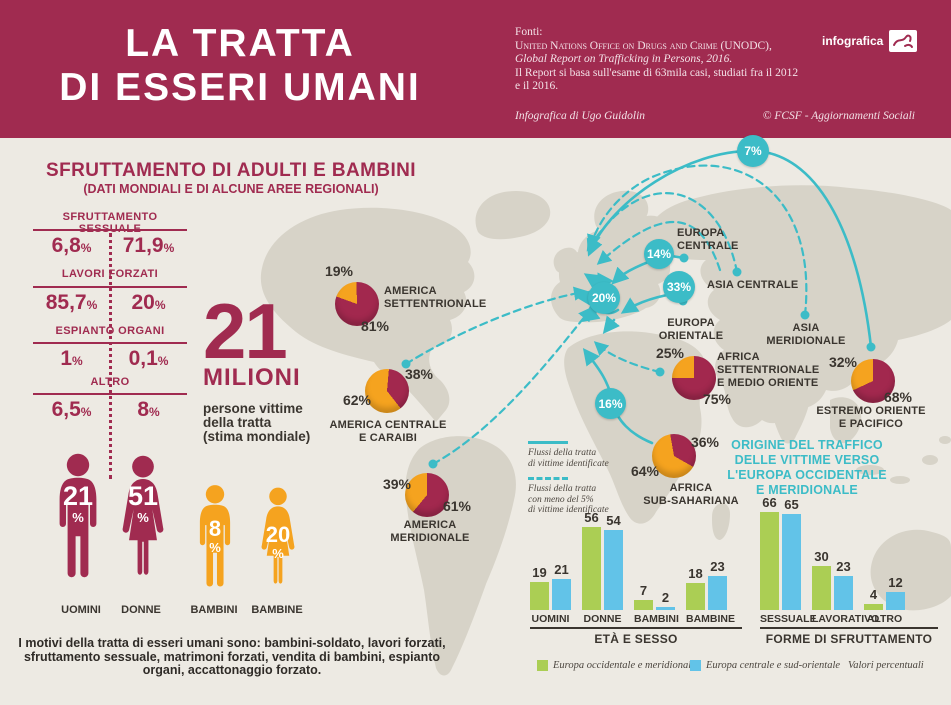  I want to click on pie-africa-subsahariana, so click(674, 456).